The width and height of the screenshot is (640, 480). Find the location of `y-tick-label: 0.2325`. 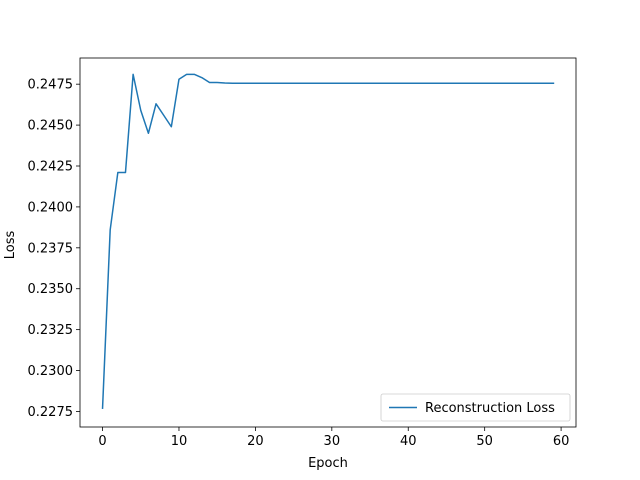

y-tick-label: 0.2325 is located at coordinates (51, 330).